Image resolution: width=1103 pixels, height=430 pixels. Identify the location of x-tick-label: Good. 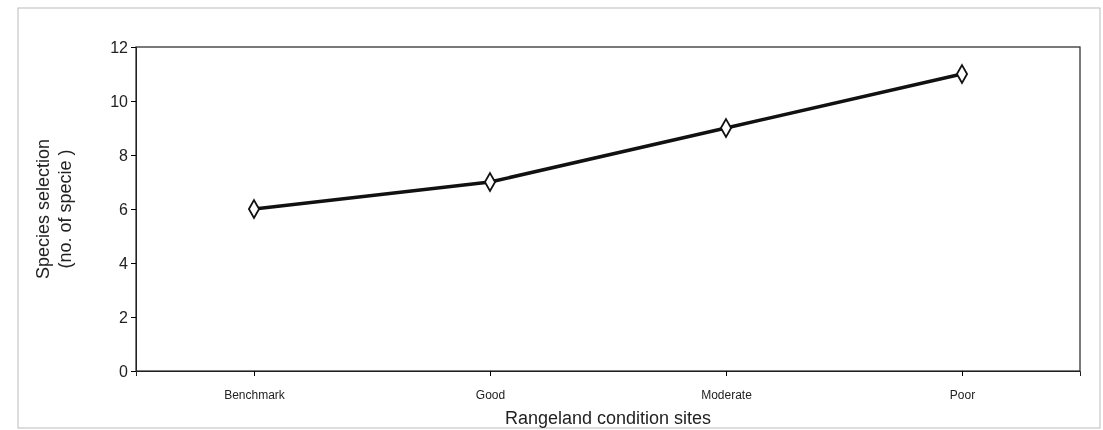
(490, 394).